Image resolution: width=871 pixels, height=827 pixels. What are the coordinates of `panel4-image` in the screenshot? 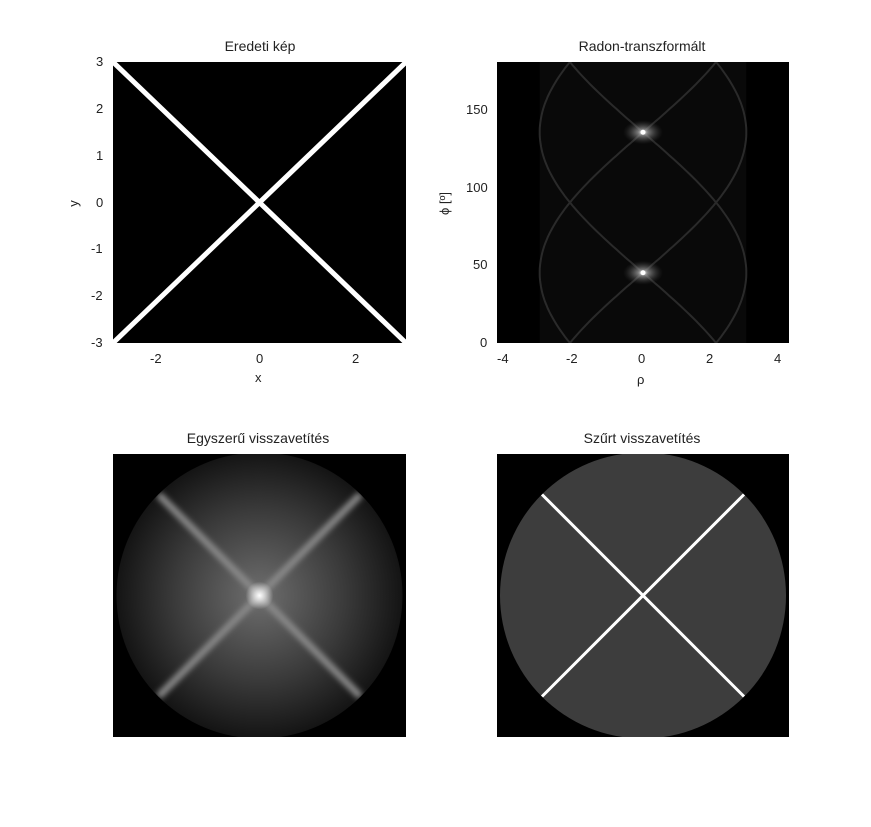 It's located at (643, 595).